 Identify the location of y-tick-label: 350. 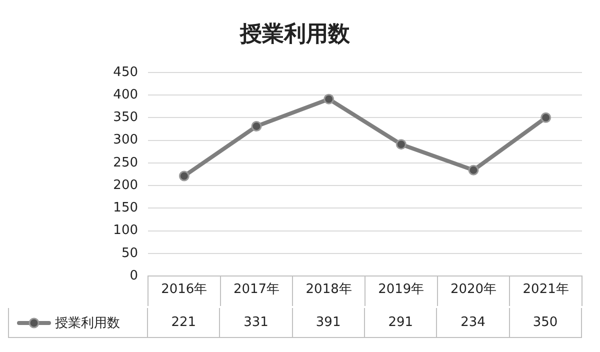
(125, 118).